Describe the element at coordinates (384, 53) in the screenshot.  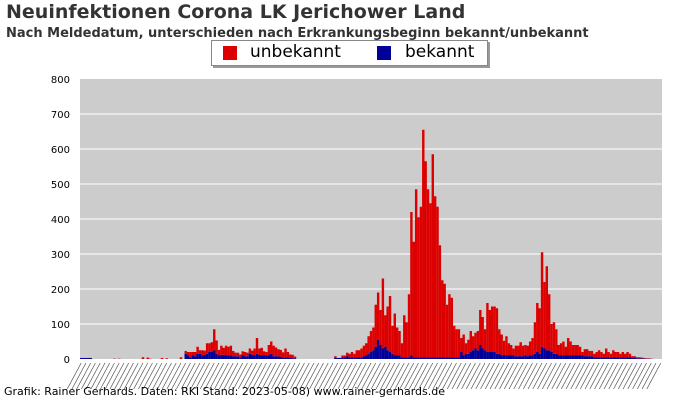
I see `legend-swatch-bekannt` at that location.